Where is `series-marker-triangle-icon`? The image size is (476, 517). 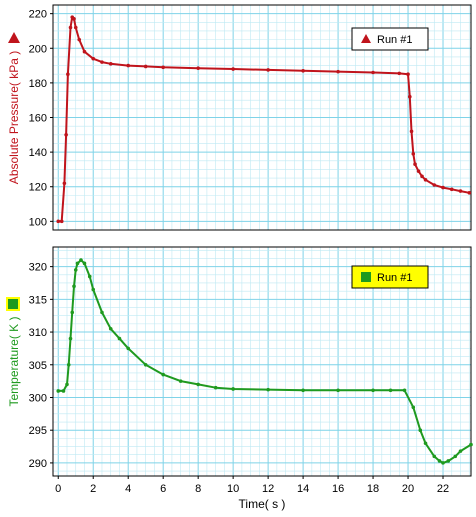
series-marker-triangle-icon is located at coordinates (14, 37).